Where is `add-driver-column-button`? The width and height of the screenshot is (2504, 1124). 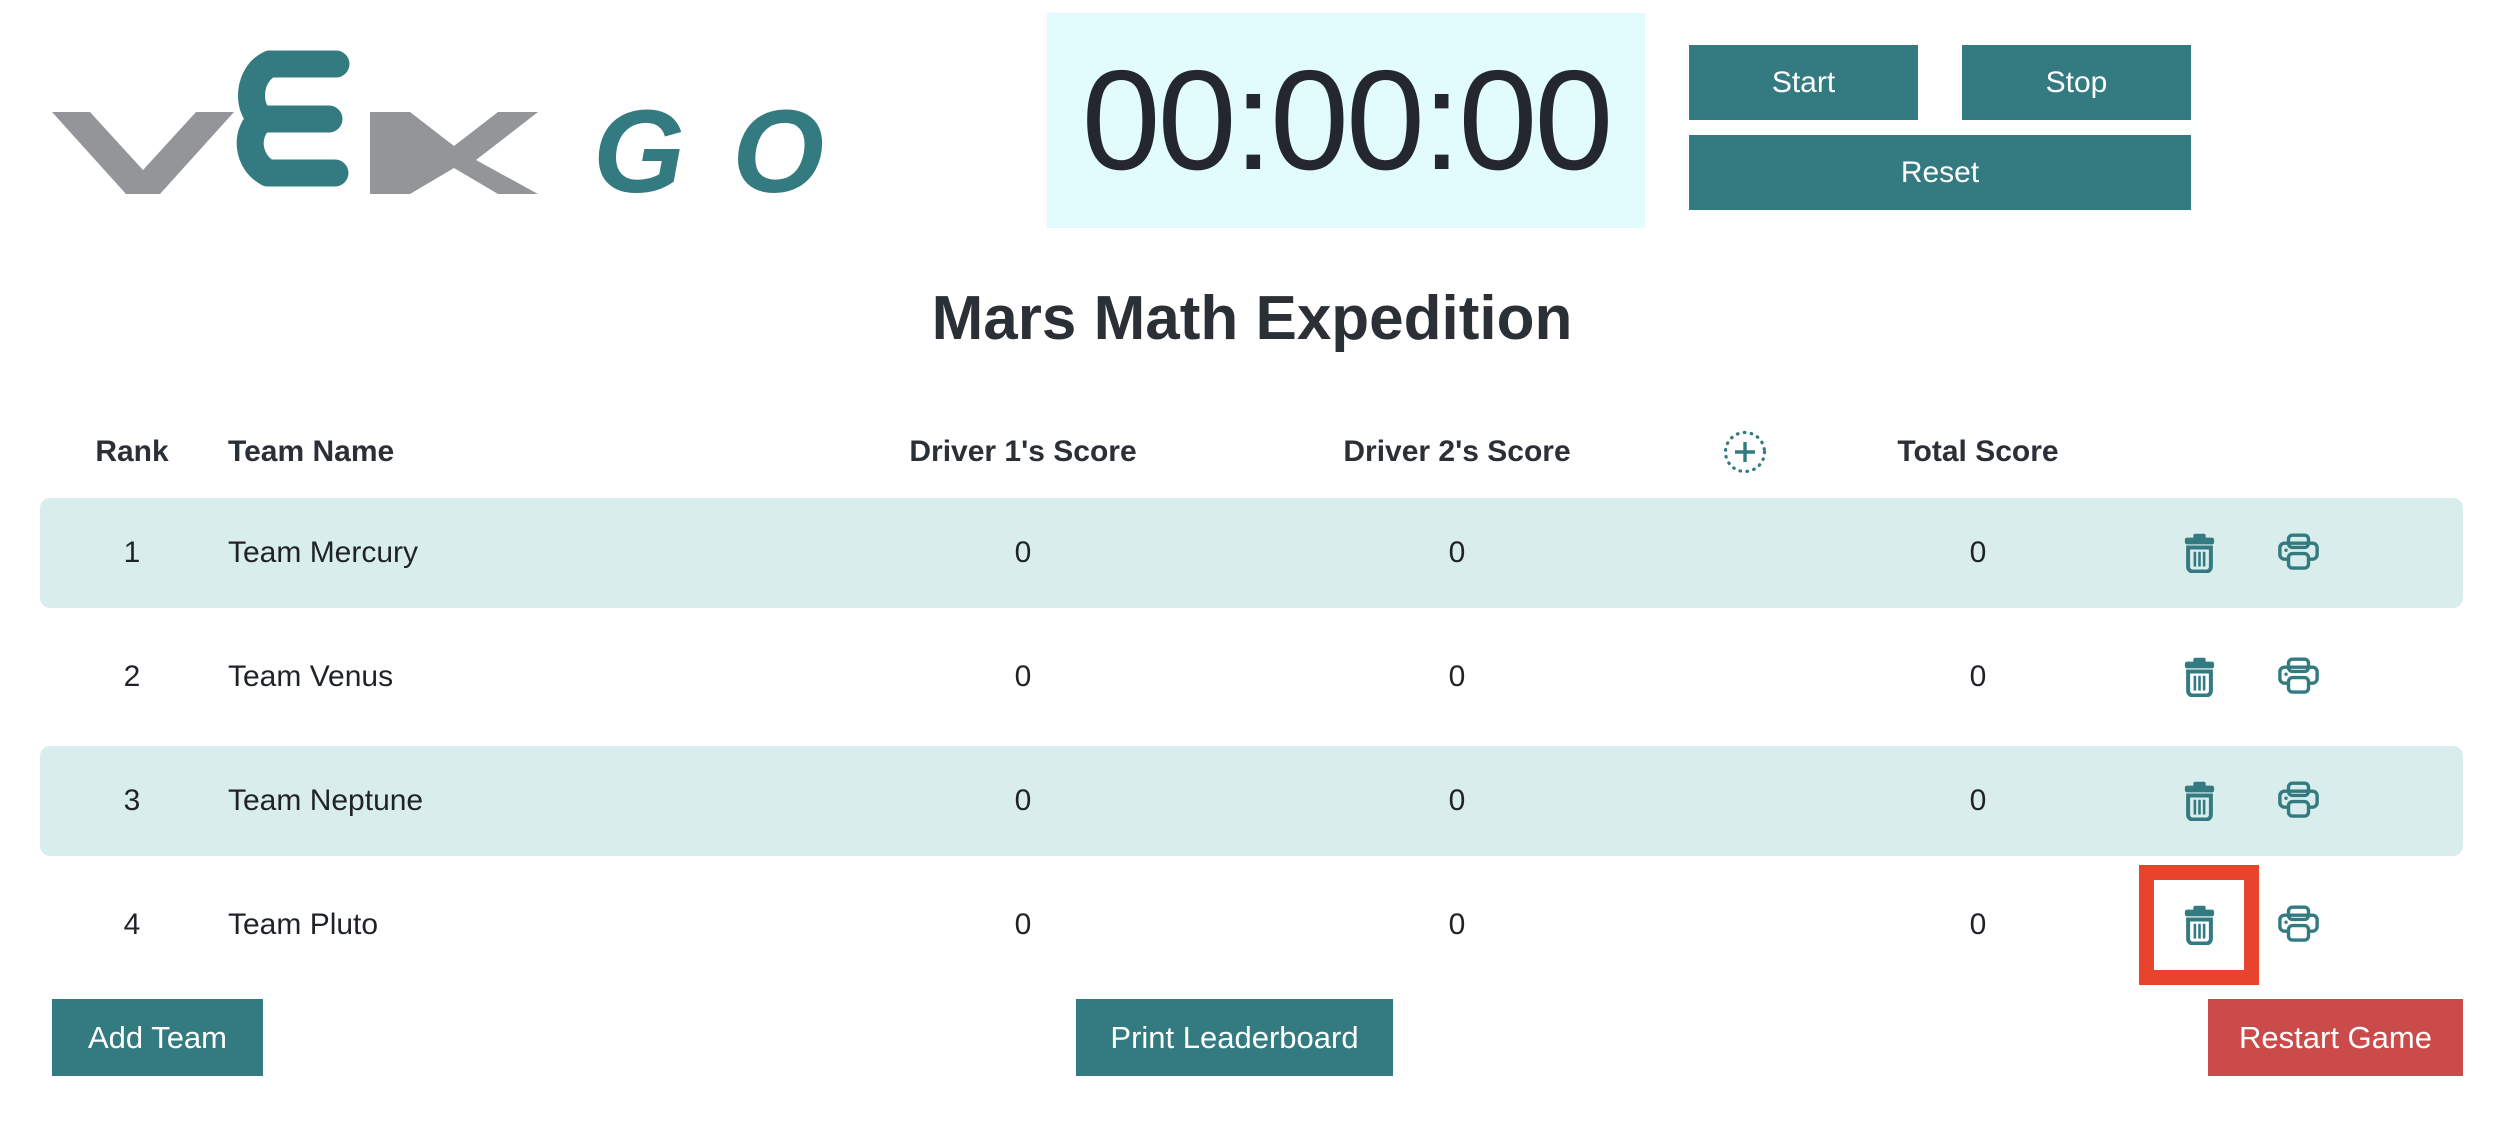
add-driver-column-button is located at coordinates (1745, 452).